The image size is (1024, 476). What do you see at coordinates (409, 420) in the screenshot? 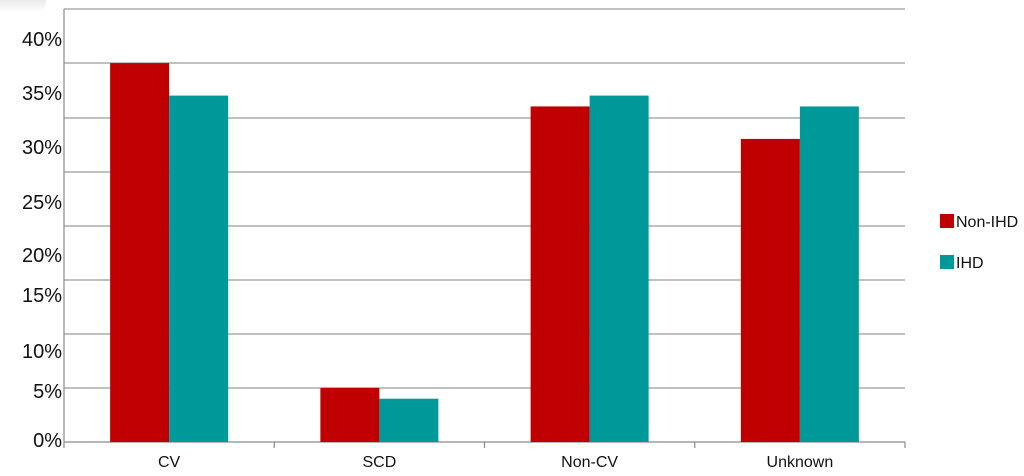
I see `bar-ihd-scd` at bounding box center [409, 420].